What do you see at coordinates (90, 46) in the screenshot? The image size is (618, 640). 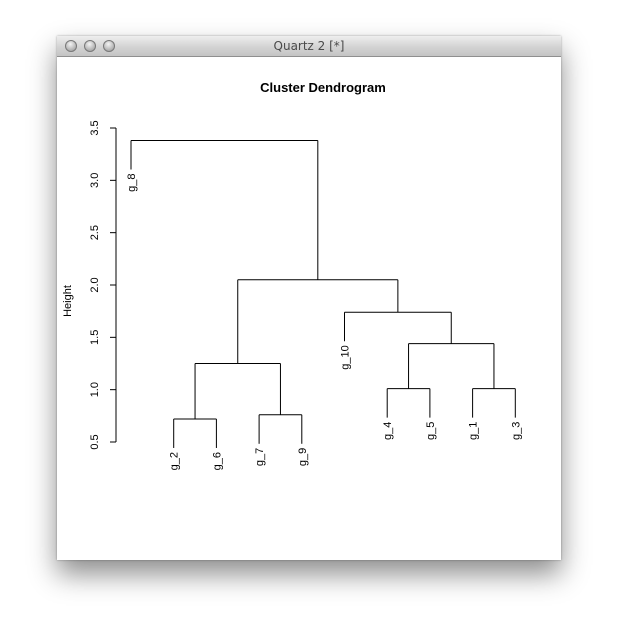 I see `minimize-button` at bounding box center [90, 46].